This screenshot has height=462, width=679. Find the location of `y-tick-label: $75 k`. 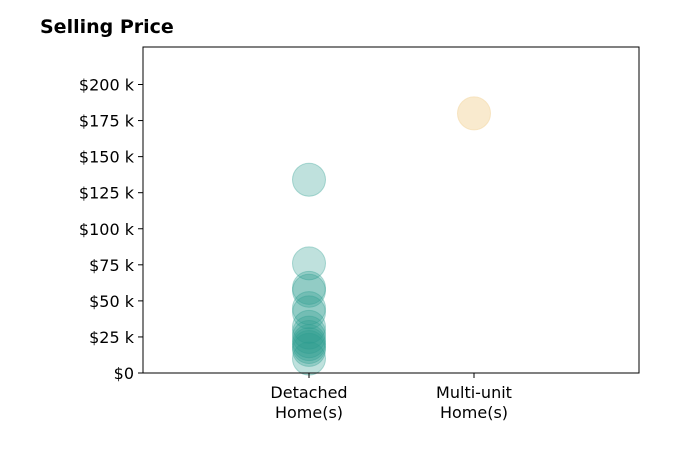

y-tick-label: $75 k is located at coordinates (112, 265).